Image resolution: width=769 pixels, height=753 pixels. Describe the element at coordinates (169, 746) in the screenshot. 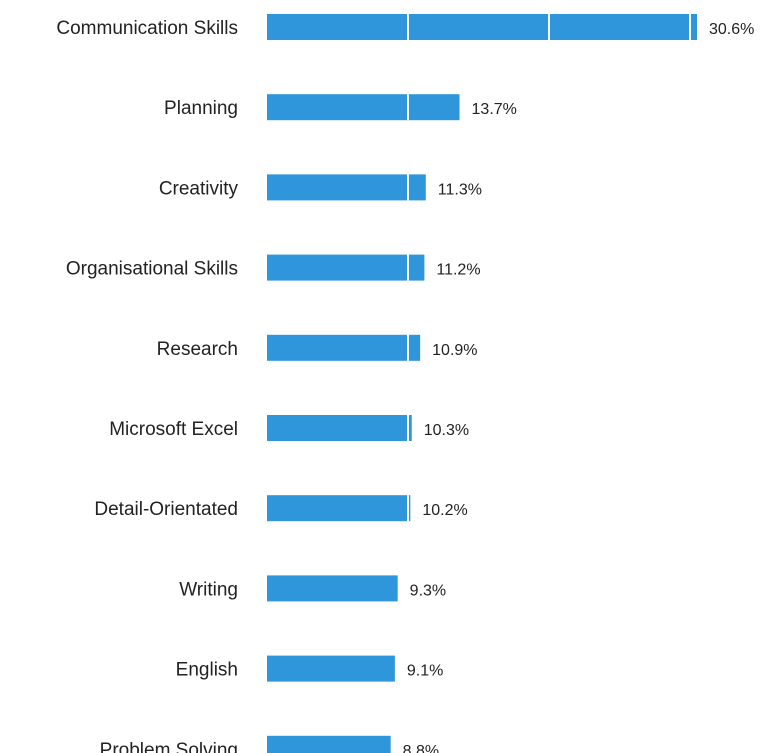

I see `category-label: Problem Solving` at that location.